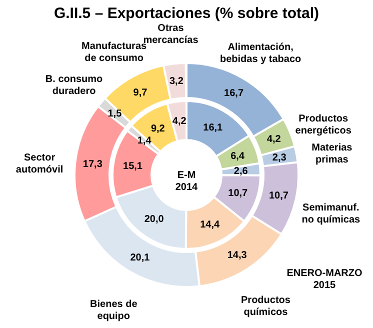 This screenshot has width=373, height=328. I want to click on data-label: 1,4, so click(144, 140).